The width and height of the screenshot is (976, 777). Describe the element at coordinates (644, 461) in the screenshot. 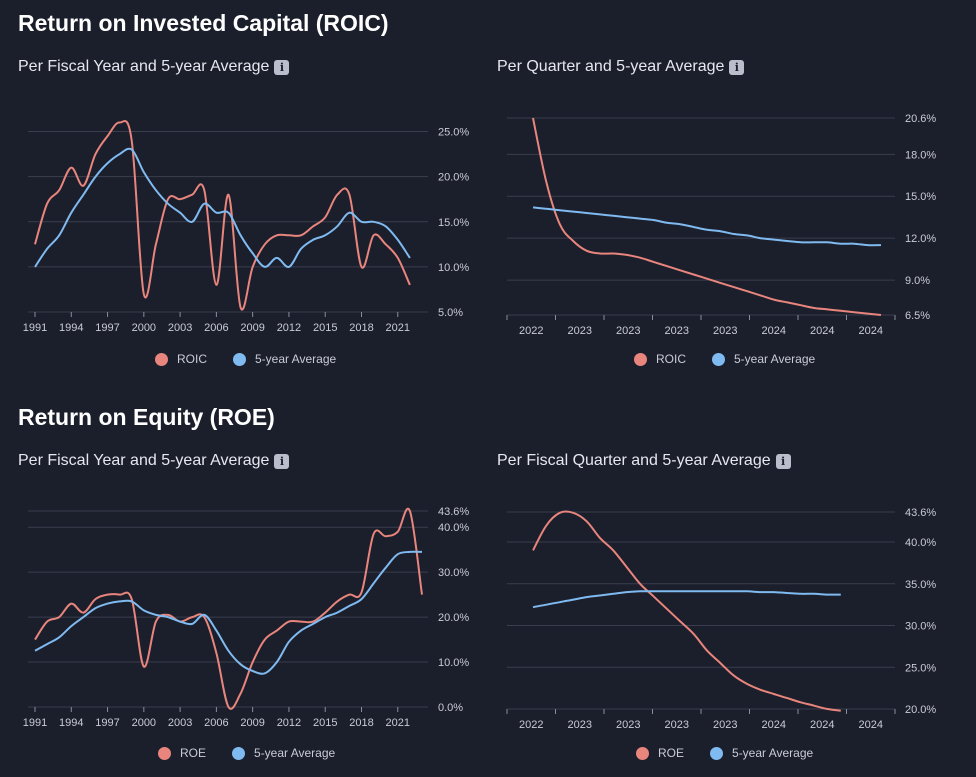

I see `chart-subtitle-roe-quarter: Per Fiscal Quarter and 5-year Average i` at that location.